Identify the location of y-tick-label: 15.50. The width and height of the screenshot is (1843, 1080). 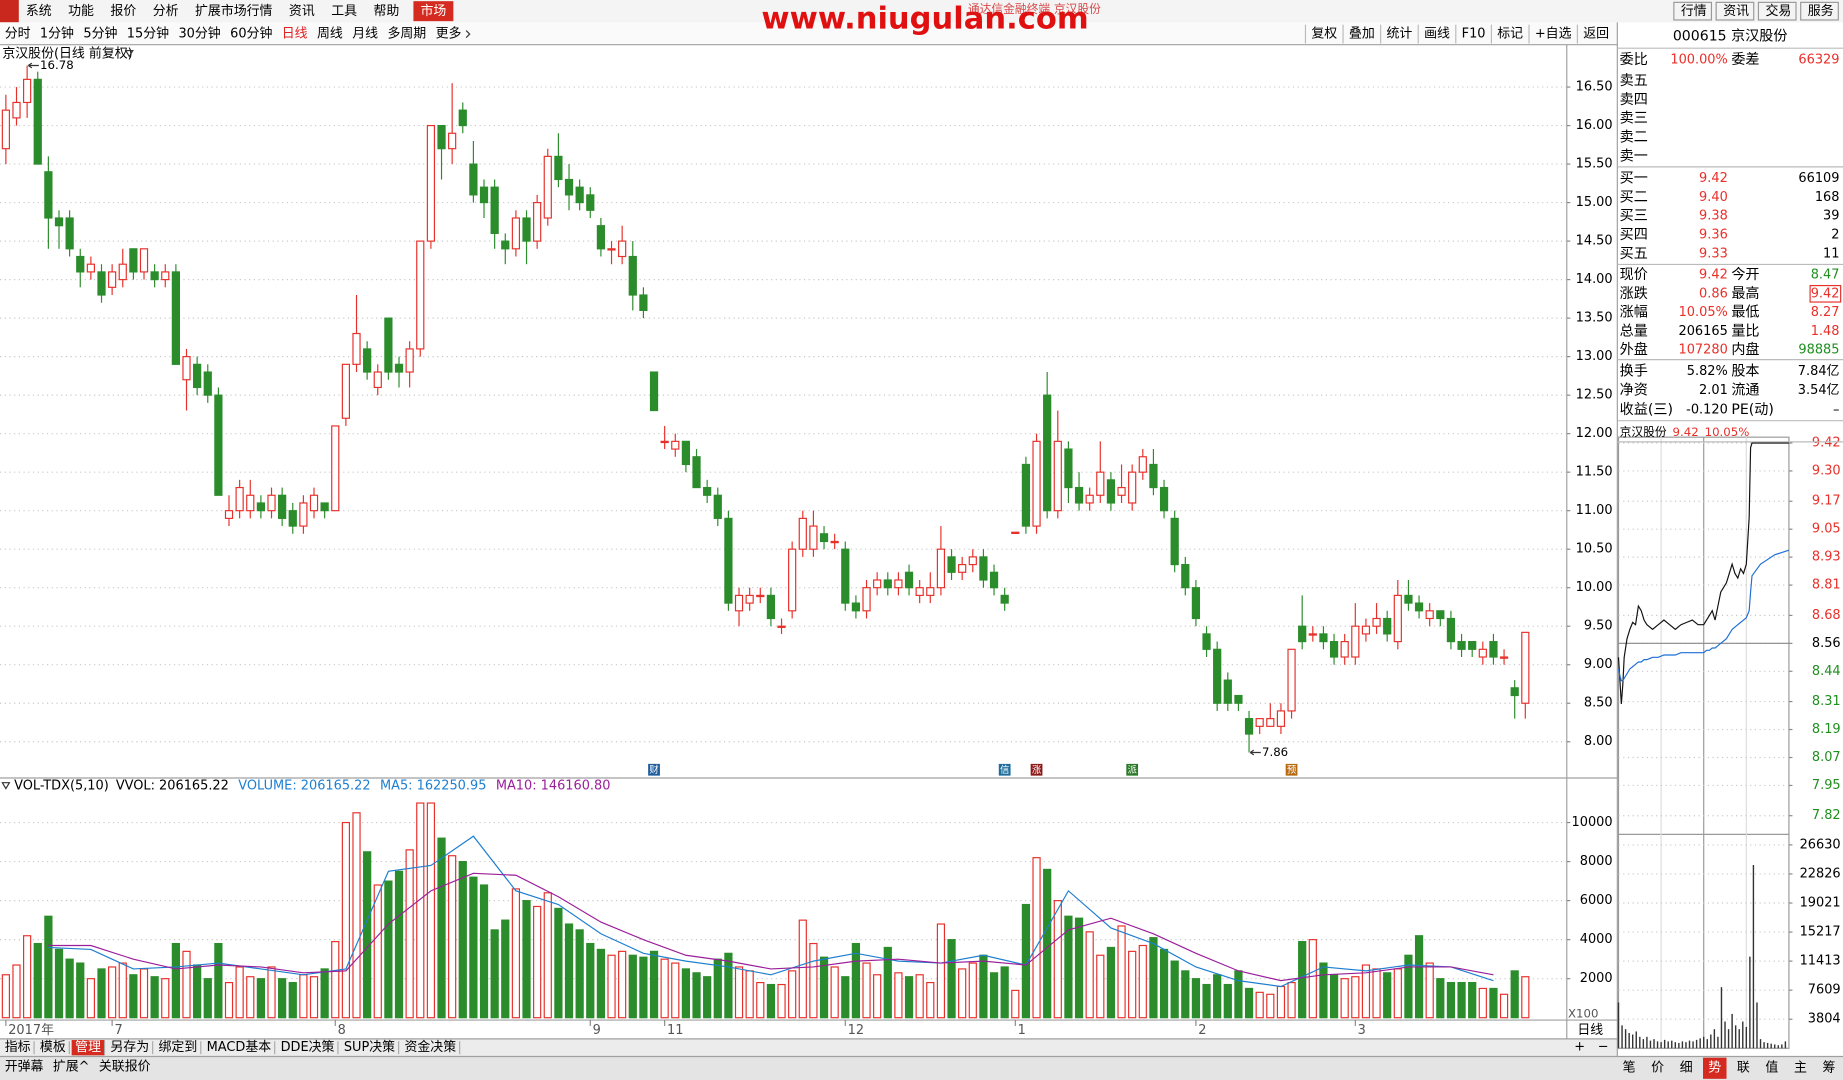
(1594, 164).